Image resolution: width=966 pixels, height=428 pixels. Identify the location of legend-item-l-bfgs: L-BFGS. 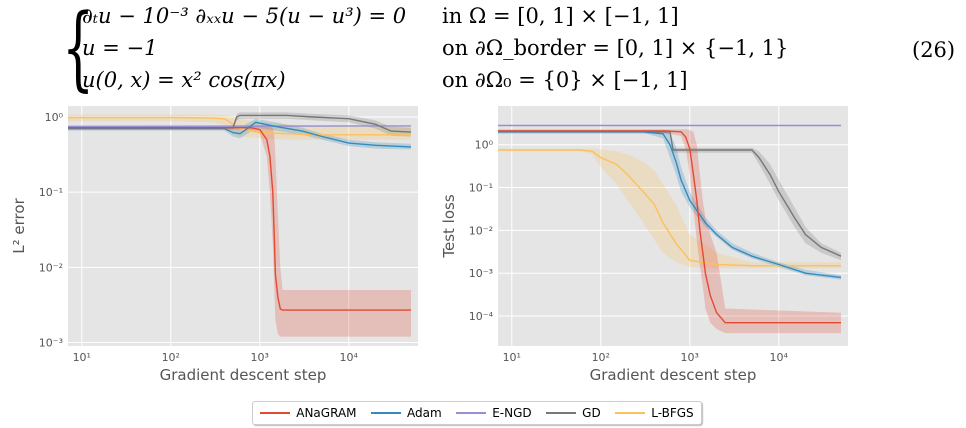
(654, 413).